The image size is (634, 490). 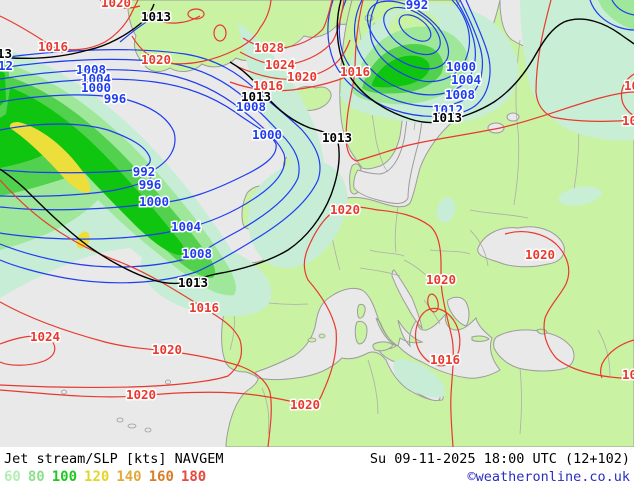 What do you see at coordinates (548, 477) in the screenshot?
I see `attribution-link: ©weatheronline.co.uk` at bounding box center [548, 477].